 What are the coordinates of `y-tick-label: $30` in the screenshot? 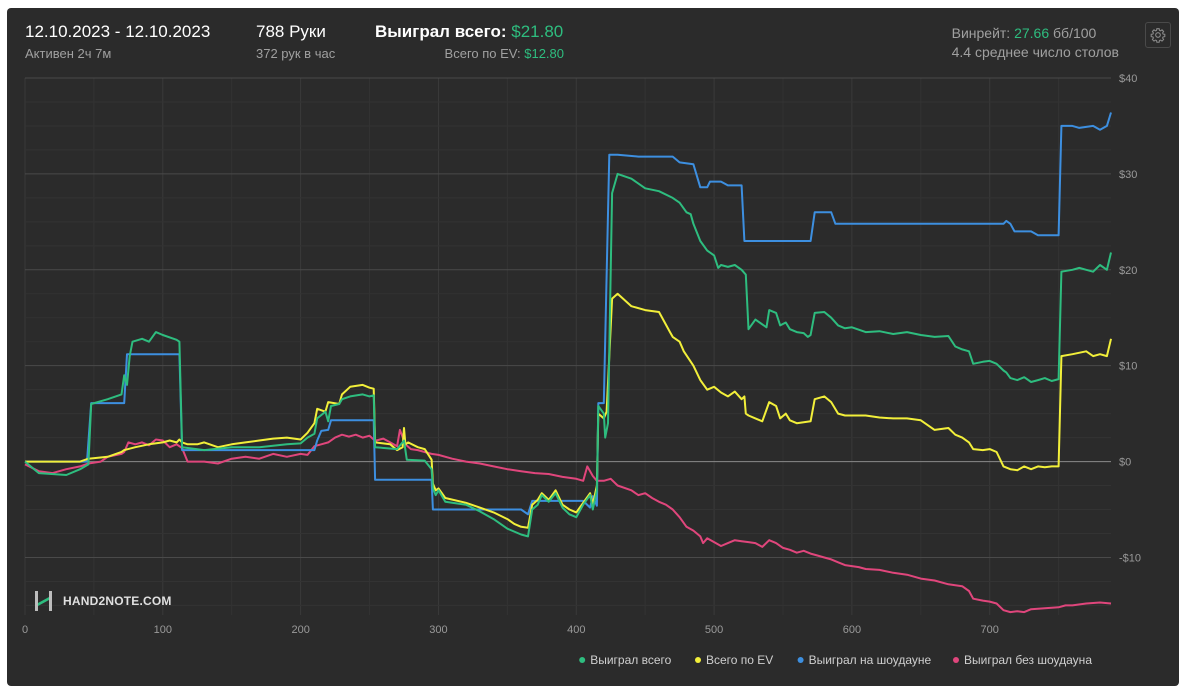 It's located at (1128, 175).